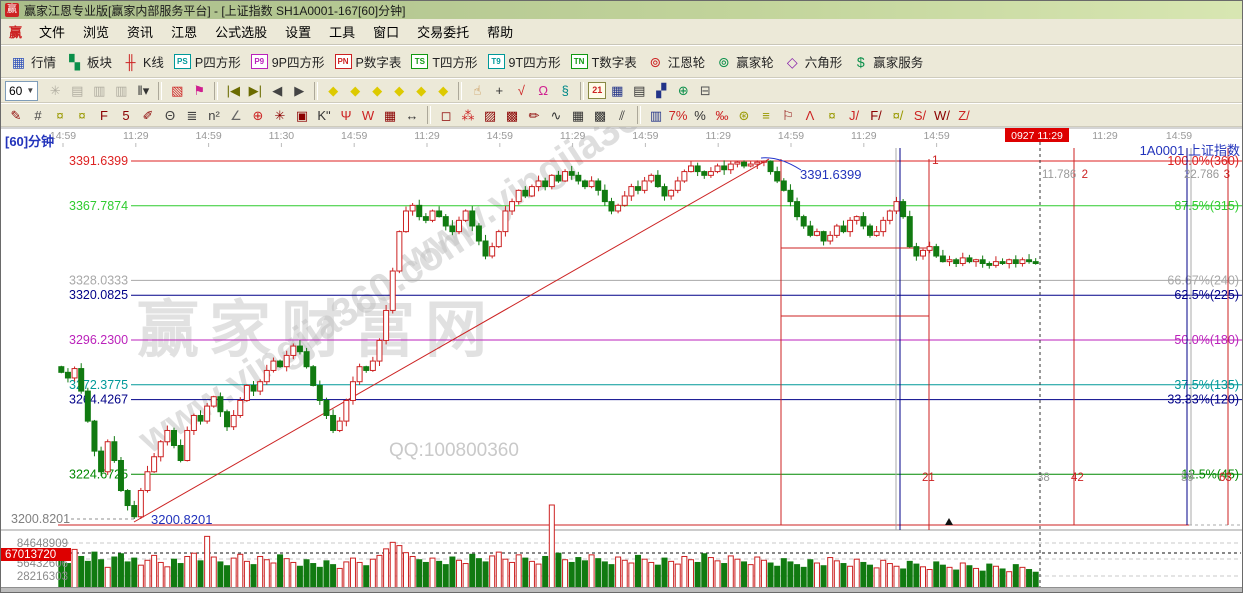  I want to click on dense-grid-icon: ▦, so click(390, 115).